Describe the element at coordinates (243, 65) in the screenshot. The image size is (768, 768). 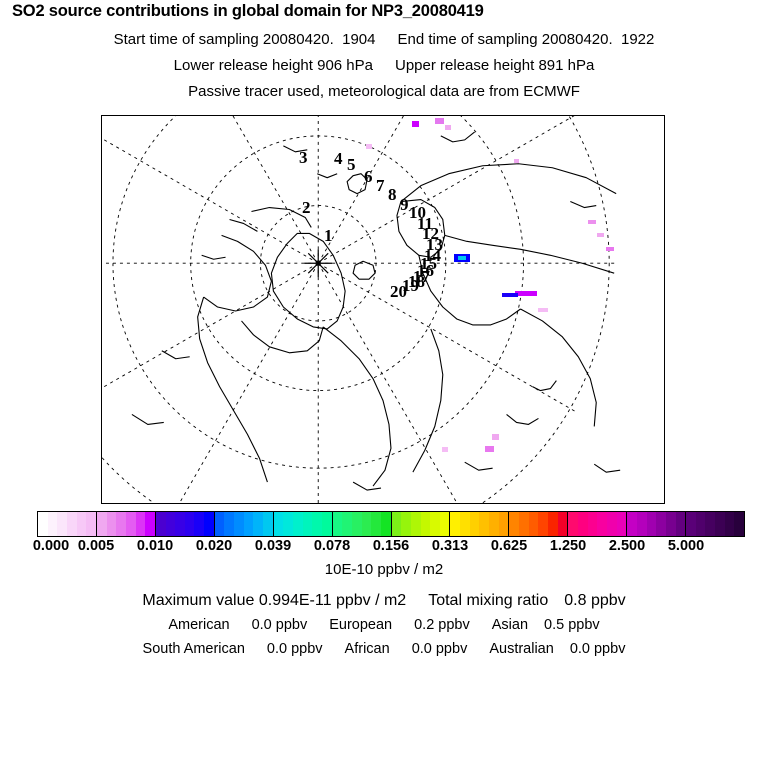
I see `lower-release-label: Lower release height` at that location.